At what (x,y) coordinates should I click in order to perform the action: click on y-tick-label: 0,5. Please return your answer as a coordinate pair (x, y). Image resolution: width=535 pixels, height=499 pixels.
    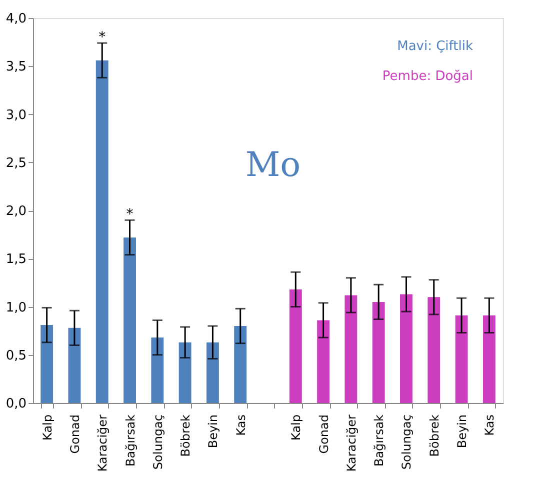
    Looking at the image, I should click on (16, 356).